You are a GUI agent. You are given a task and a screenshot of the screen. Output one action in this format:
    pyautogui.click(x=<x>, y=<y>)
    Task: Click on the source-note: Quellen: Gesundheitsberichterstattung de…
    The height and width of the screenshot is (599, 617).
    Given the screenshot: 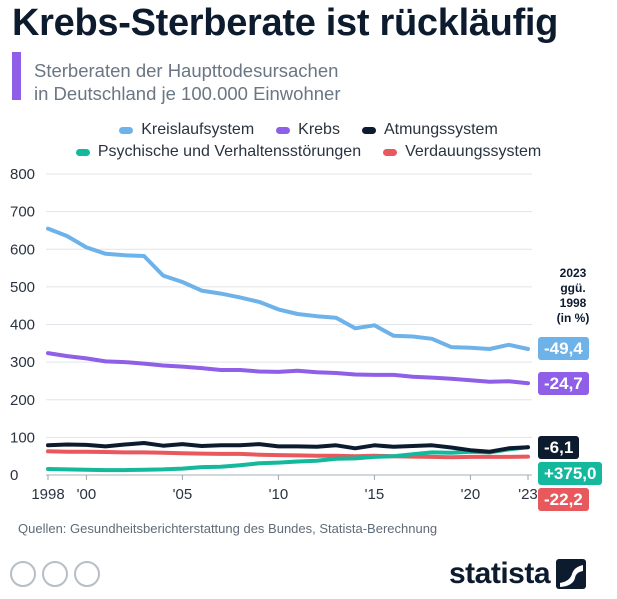 What is the action you would take?
    pyautogui.click(x=228, y=528)
    